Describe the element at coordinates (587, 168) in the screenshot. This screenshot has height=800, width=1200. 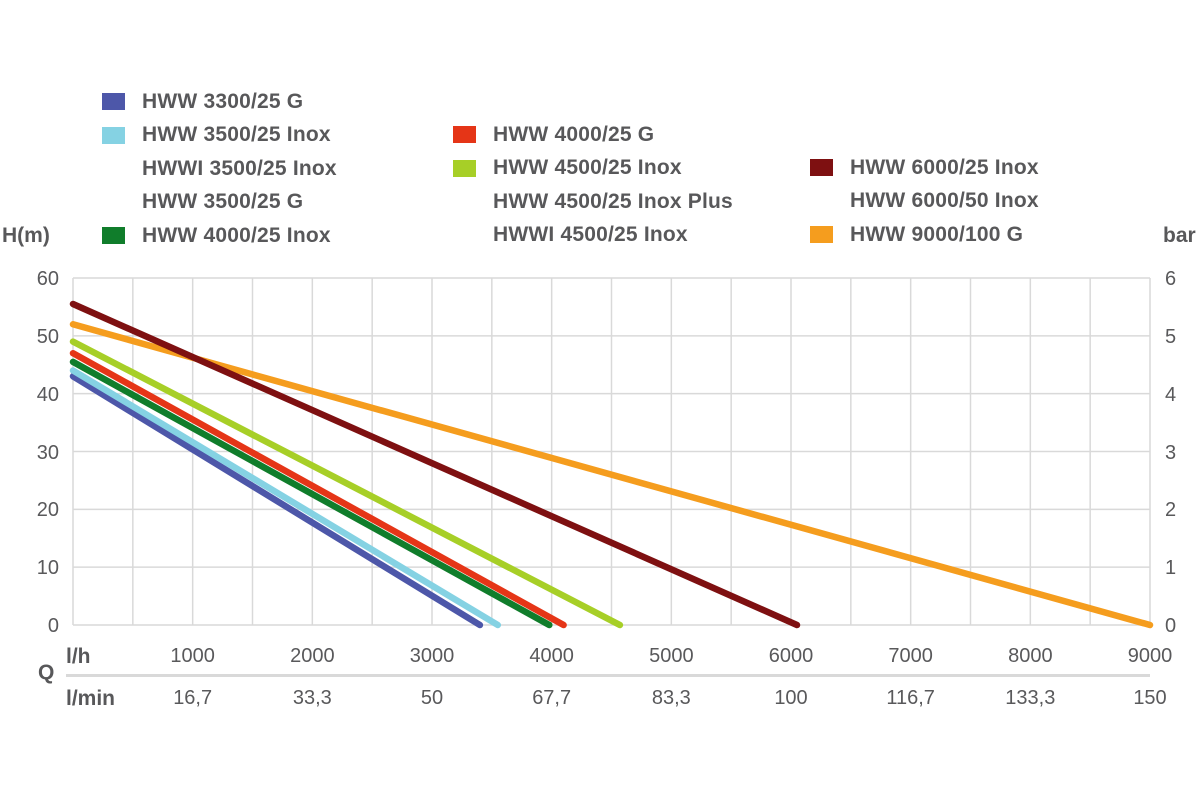
I see `legend-item-label: HWW 4500/25 Inox` at that location.